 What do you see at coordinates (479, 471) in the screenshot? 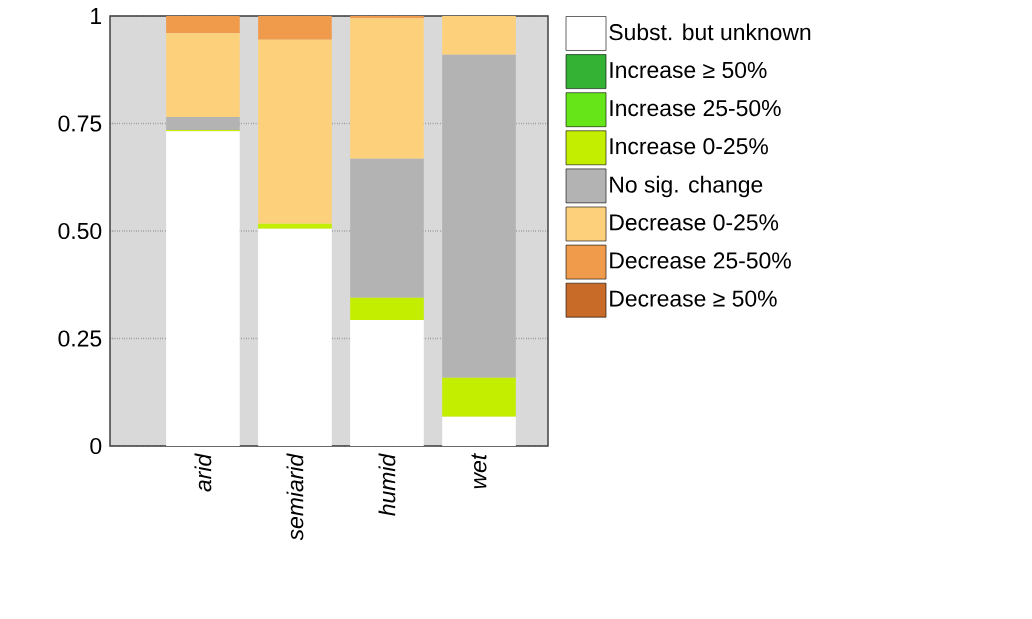
I see `x-tick-label: wet` at bounding box center [479, 471].